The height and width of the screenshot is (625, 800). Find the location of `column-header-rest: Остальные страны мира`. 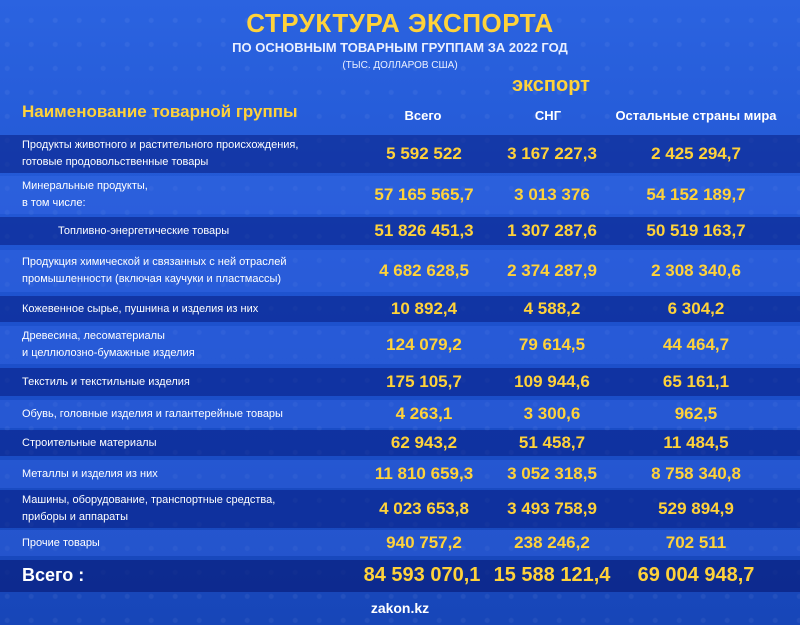

column-header-rest: Остальные страны мира is located at coordinates (696, 115).